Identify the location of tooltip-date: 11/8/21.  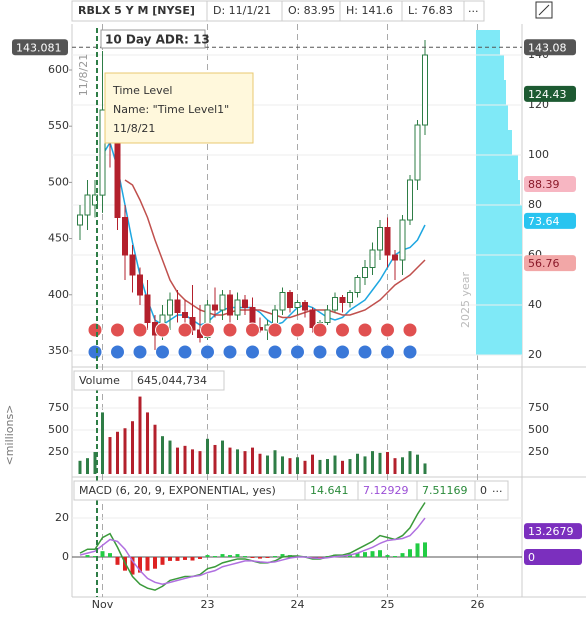
(134, 128).